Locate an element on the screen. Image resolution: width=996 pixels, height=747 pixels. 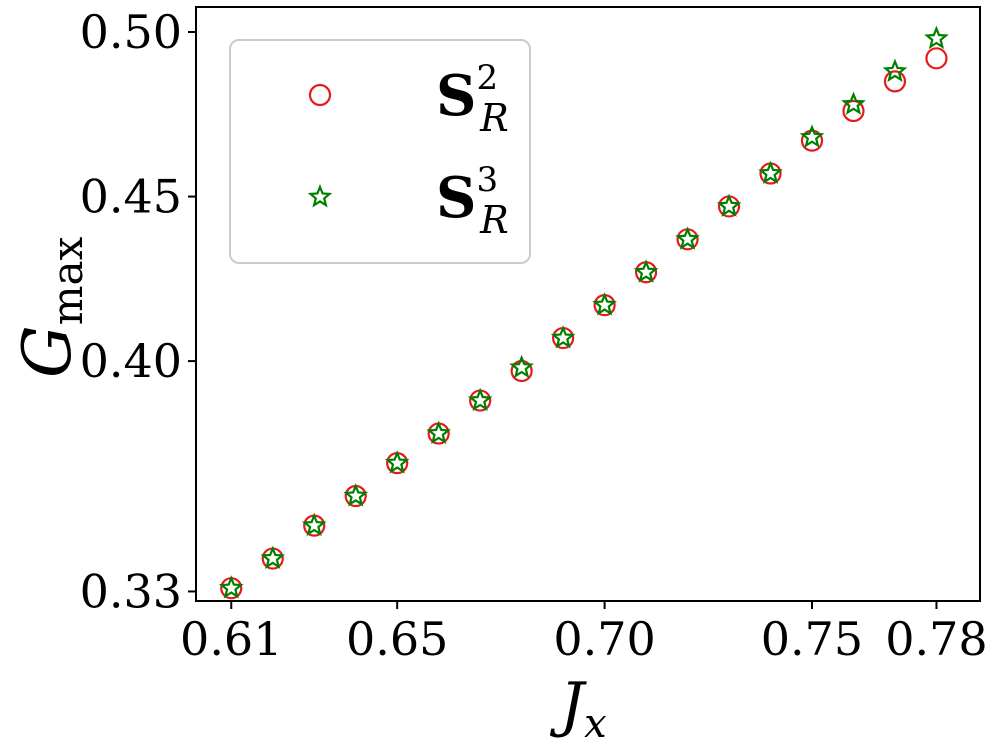
x-tick-label: 0.70 is located at coordinates (604, 639).